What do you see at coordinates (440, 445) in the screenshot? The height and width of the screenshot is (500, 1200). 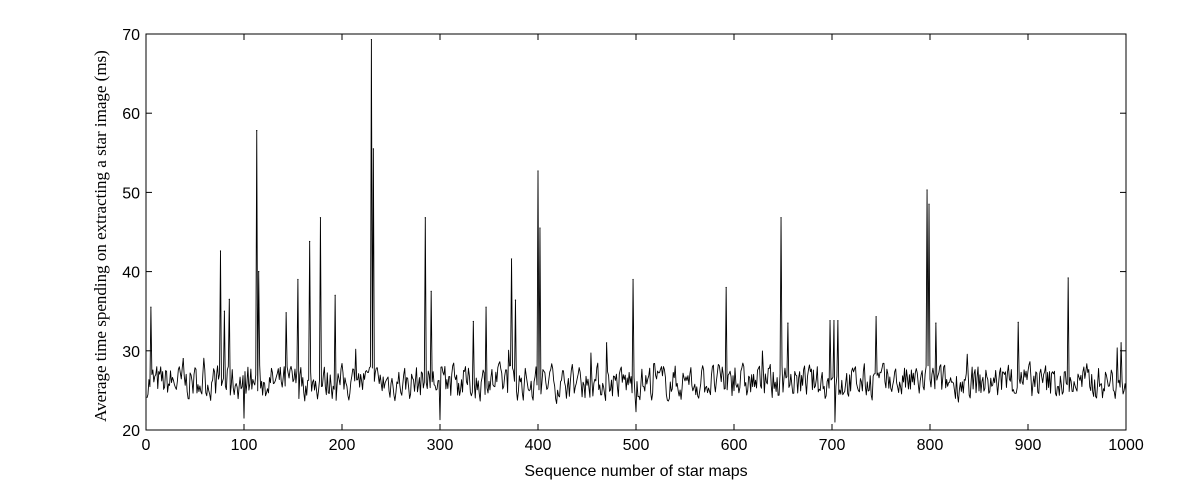 I see `x-tick-label: 300` at bounding box center [440, 445].